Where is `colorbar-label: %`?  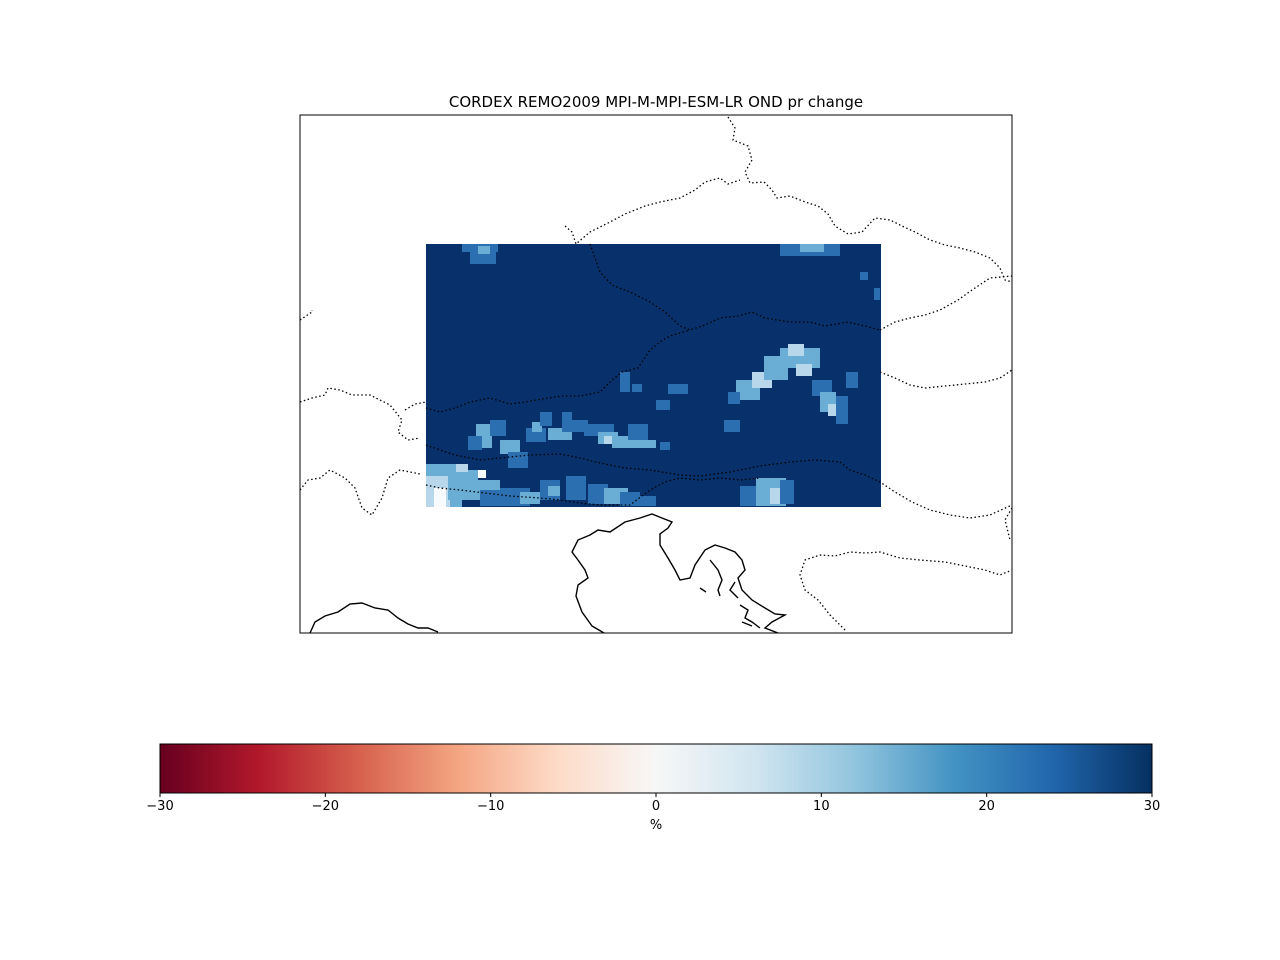 colorbar-label: % is located at coordinates (656, 825).